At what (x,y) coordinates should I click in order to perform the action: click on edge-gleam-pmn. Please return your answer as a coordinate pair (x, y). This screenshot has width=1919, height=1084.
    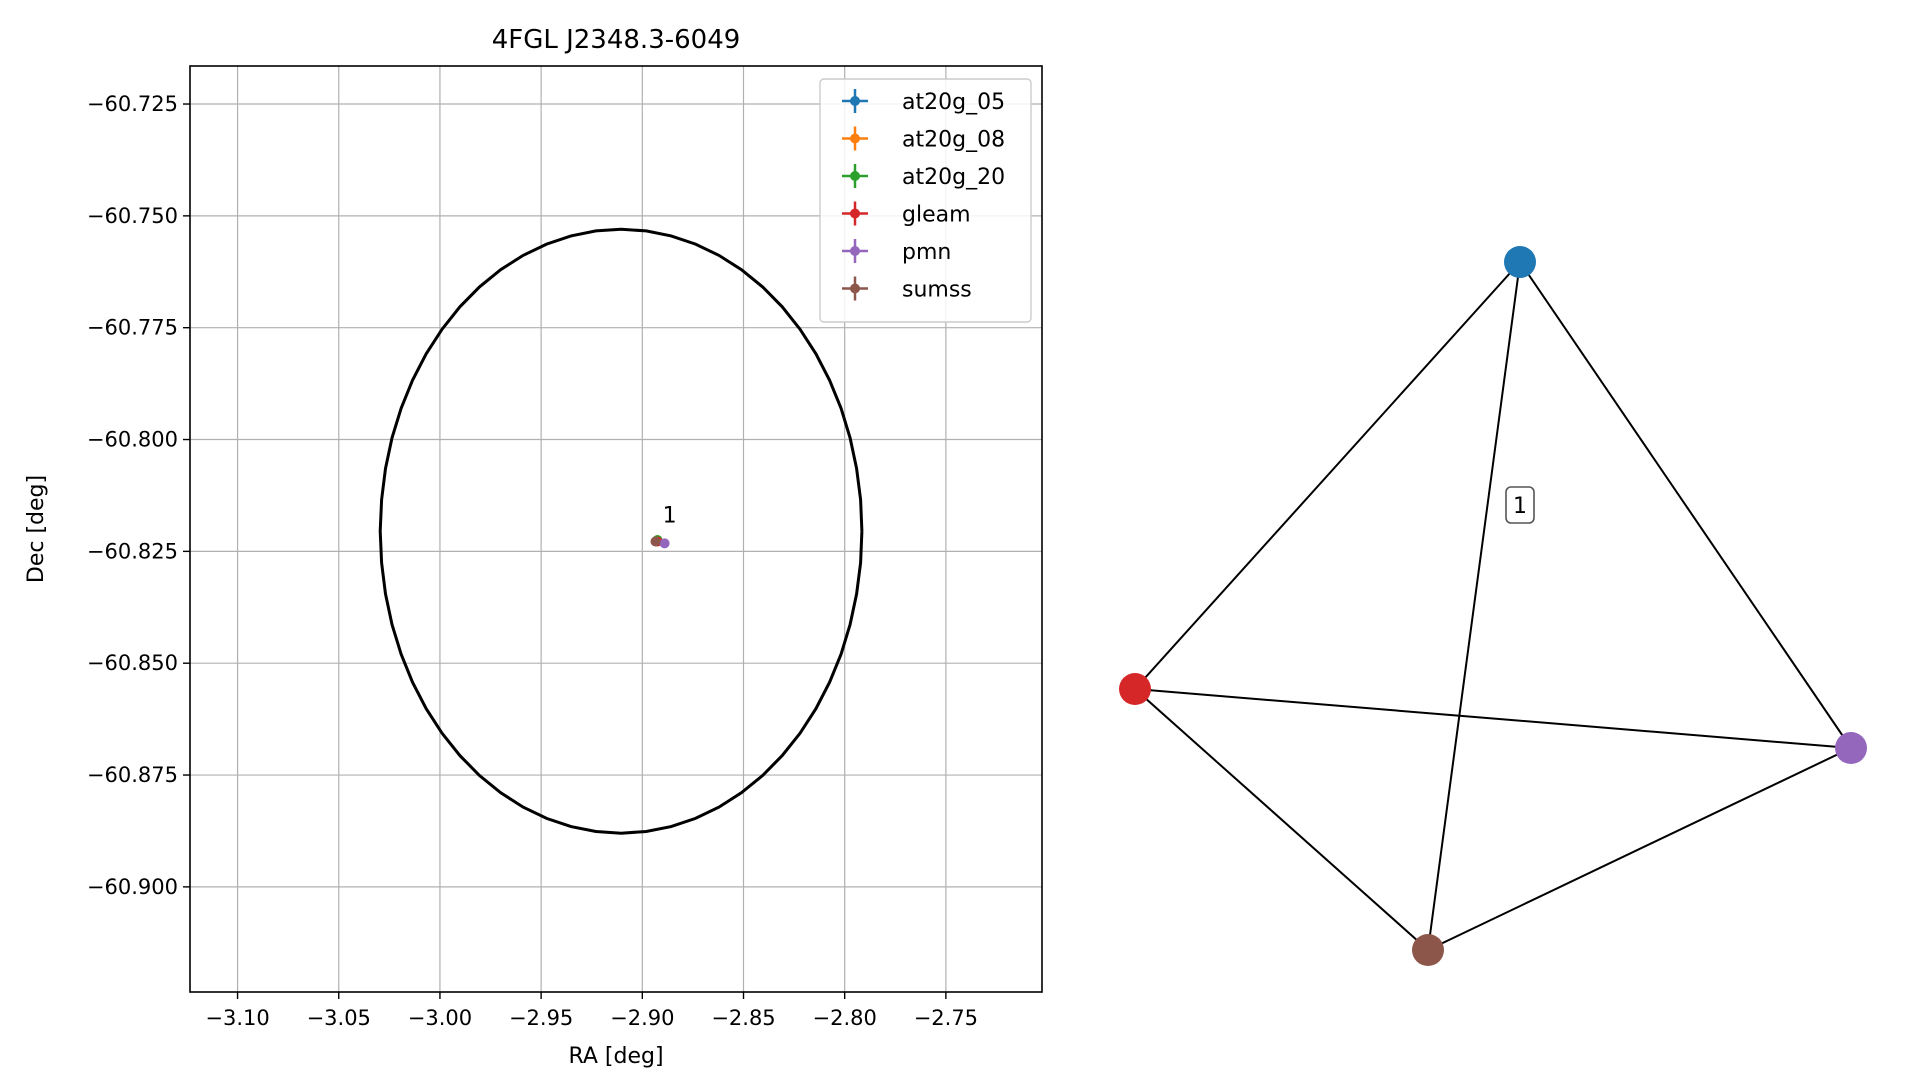
    Looking at the image, I should click on (1493, 718).